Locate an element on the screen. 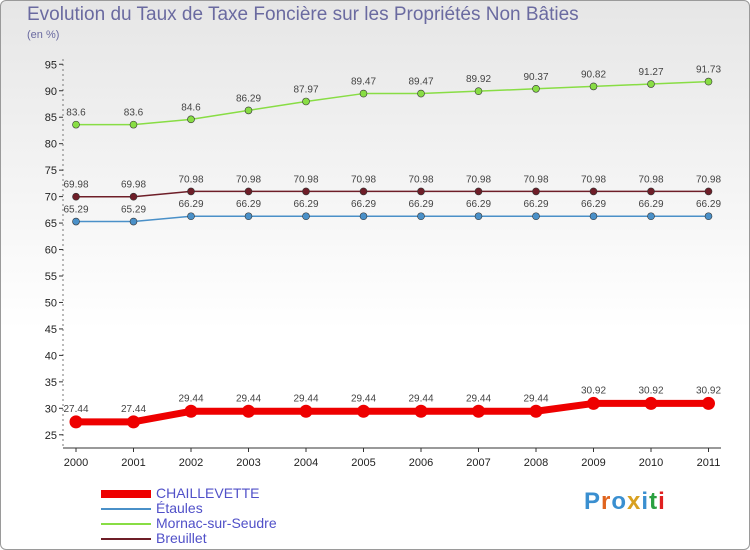  y-tick-label: 55 is located at coordinates (51, 277).